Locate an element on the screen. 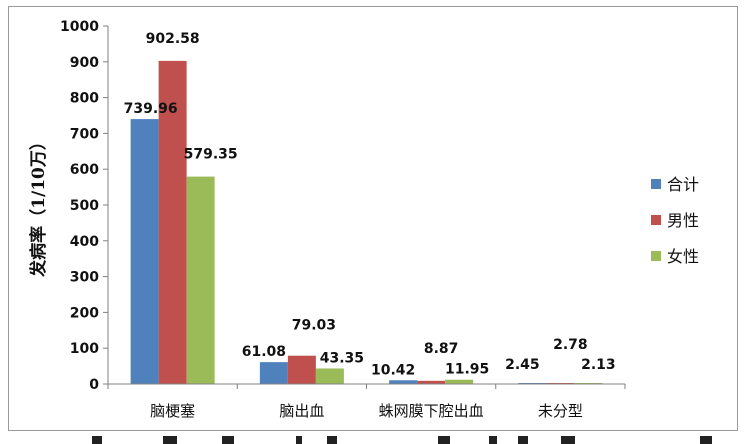 The width and height of the screenshot is (750, 444). data-label-4-1: 2.45 is located at coordinates (522, 365).